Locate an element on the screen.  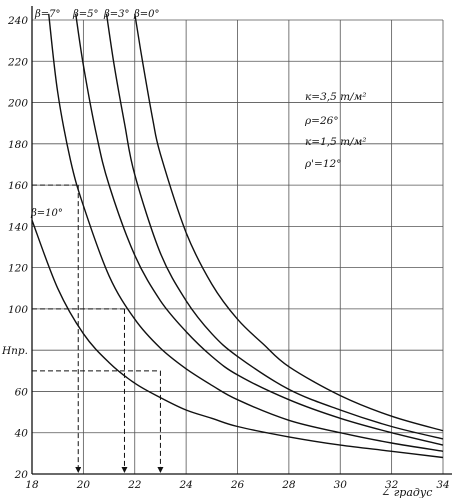
y-tick-label: 40 is located at coordinates (21, 434).